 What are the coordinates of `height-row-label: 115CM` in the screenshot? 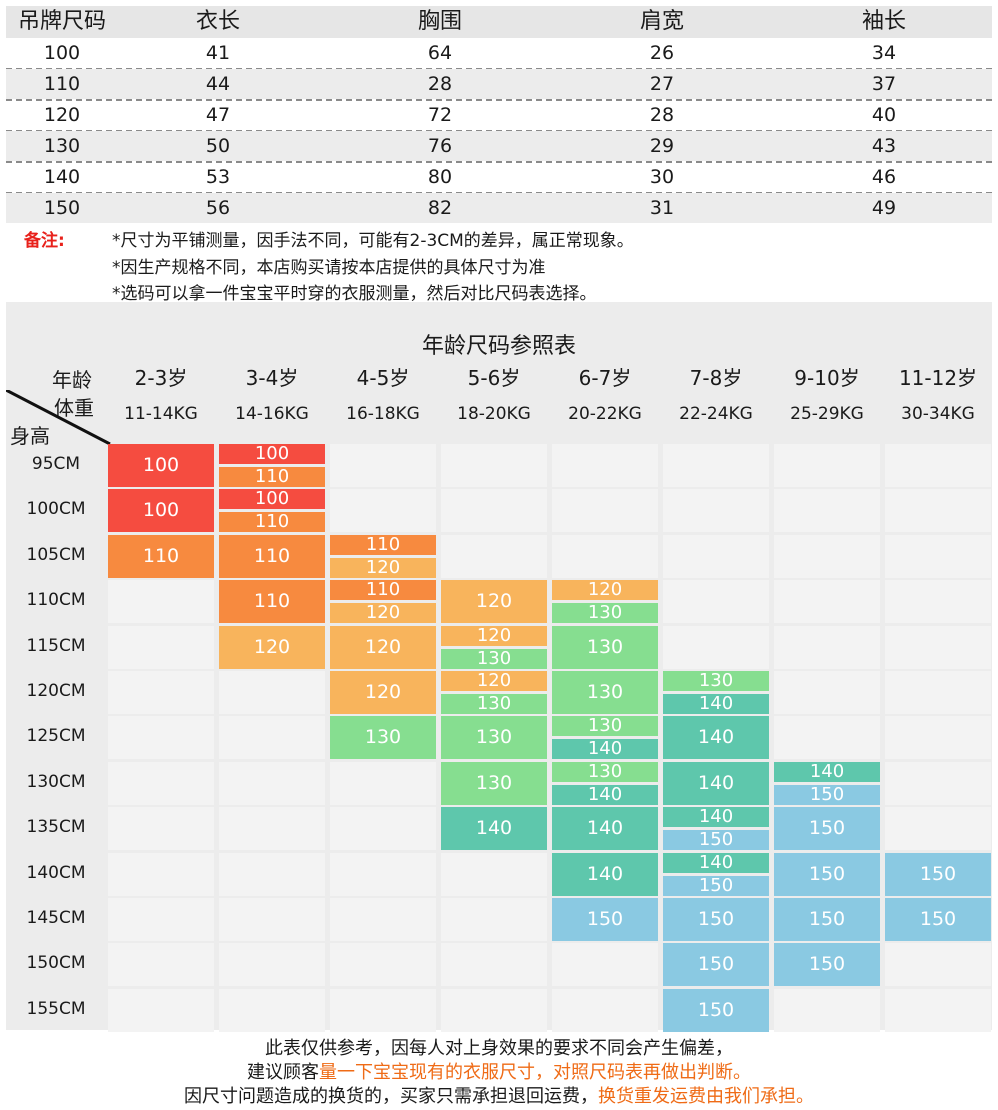 It's located at (56, 645).